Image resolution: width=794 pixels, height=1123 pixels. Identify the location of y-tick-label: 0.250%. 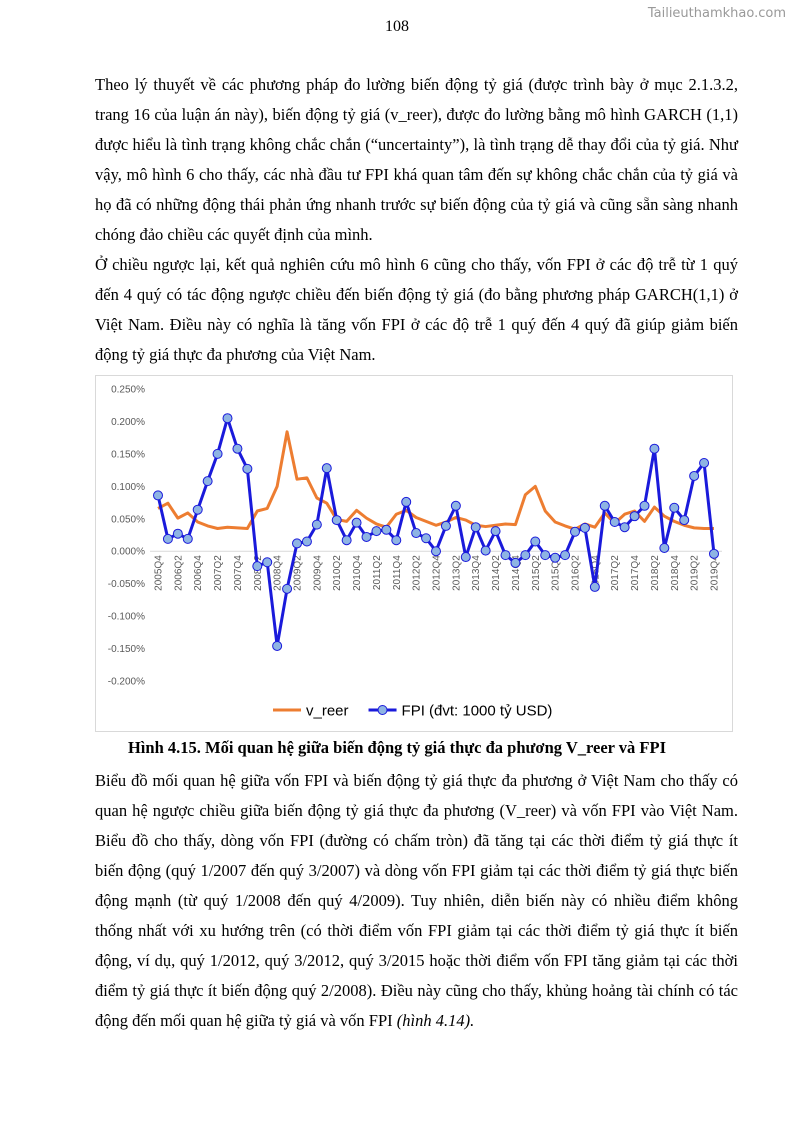
(128, 390).